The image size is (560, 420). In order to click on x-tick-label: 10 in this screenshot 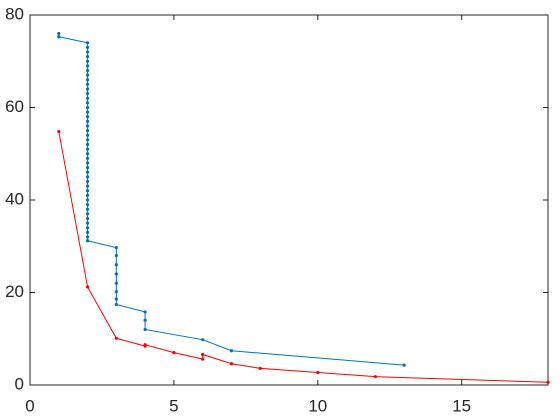, I will do `click(317, 405)`.